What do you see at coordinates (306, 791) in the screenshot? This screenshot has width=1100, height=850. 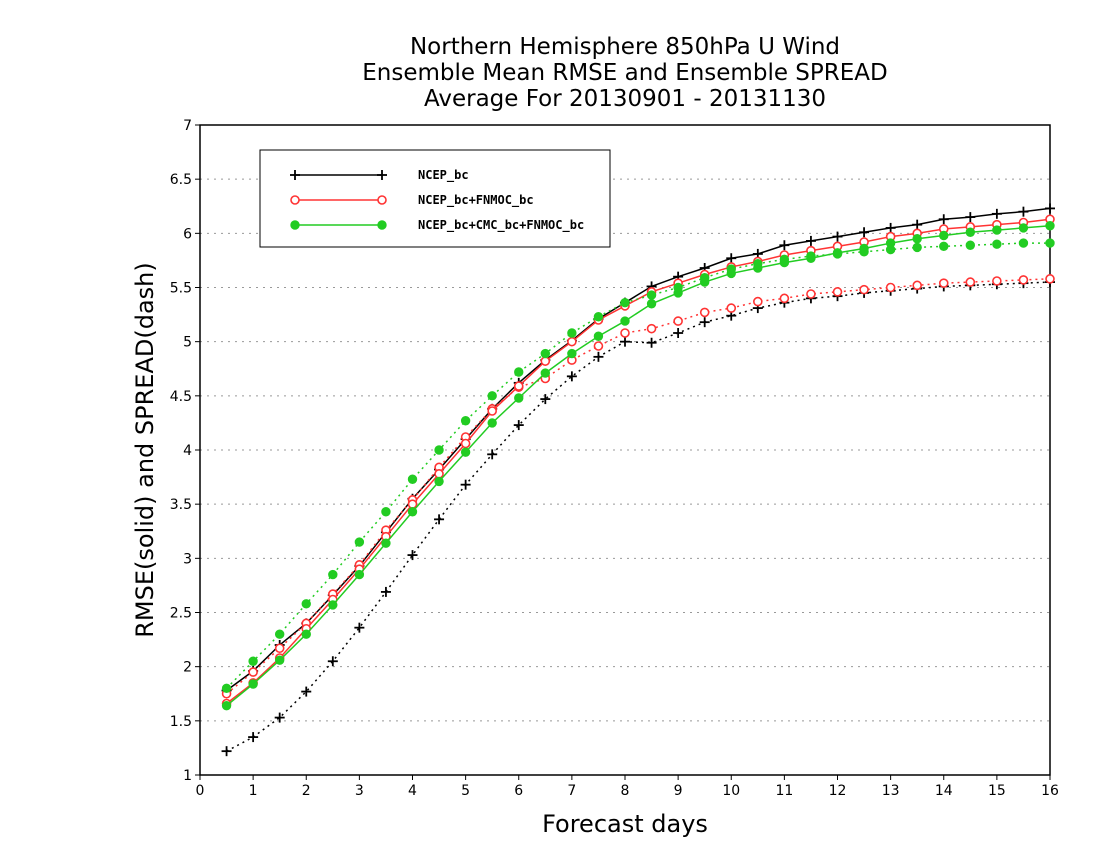 I see `x-tick-label: 2` at bounding box center [306, 791].